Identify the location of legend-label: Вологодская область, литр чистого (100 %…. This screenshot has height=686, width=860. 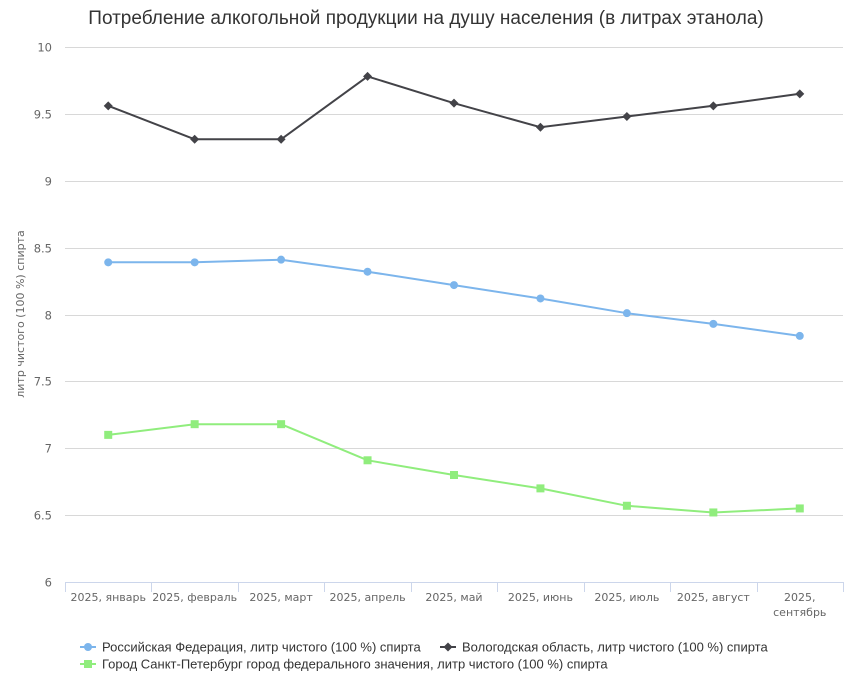
(615, 647).